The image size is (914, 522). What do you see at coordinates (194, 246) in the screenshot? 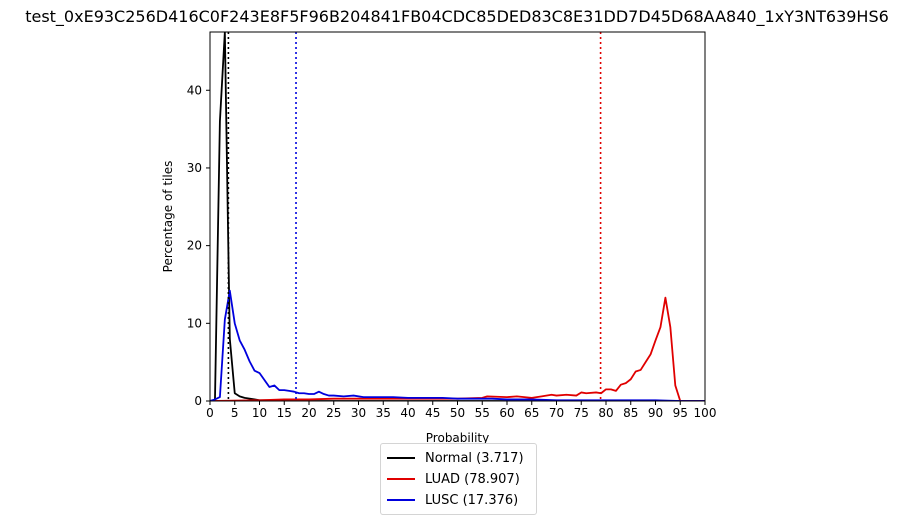
I see `y-tick-label-2: 20` at bounding box center [194, 246].